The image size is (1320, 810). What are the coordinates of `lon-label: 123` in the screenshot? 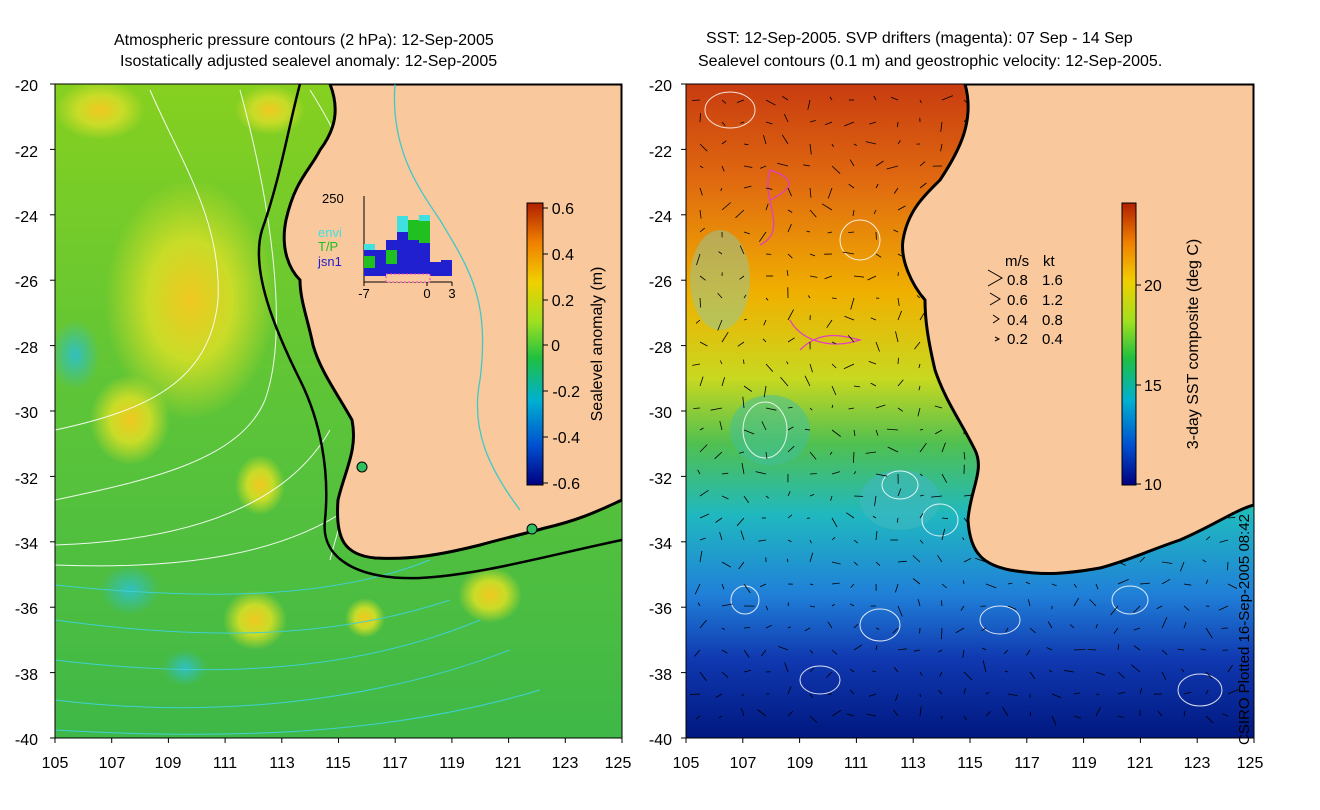 It's located at (1197, 763).